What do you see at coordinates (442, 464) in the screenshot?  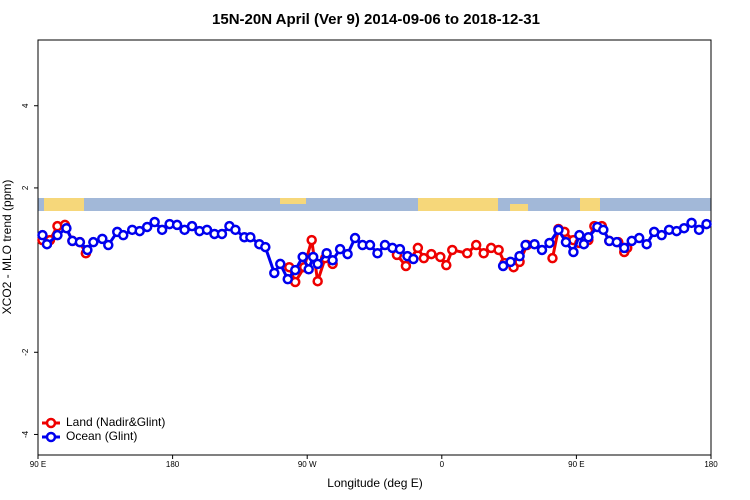 I see `x-tick-label: 0` at bounding box center [442, 464].